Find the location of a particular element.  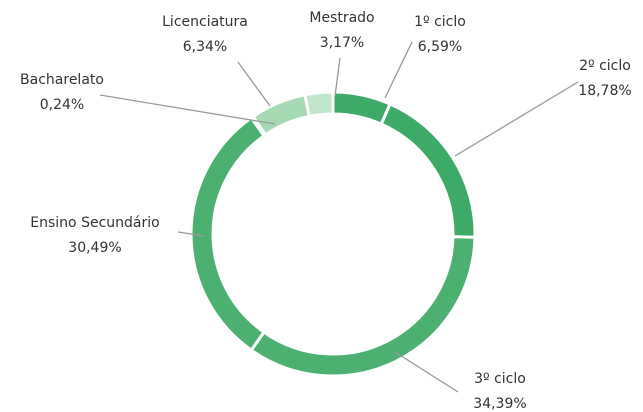

slice-label: Licenciatura is located at coordinates (205, 22).